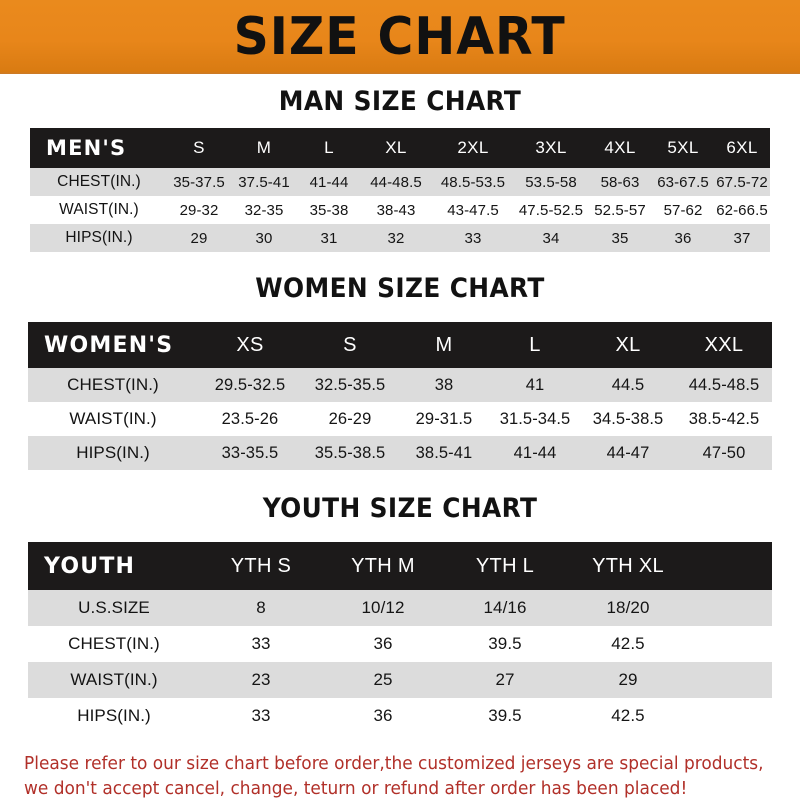 This screenshot has width=800, height=802. I want to click on table-cell: 44.5-48.5, so click(724, 384).